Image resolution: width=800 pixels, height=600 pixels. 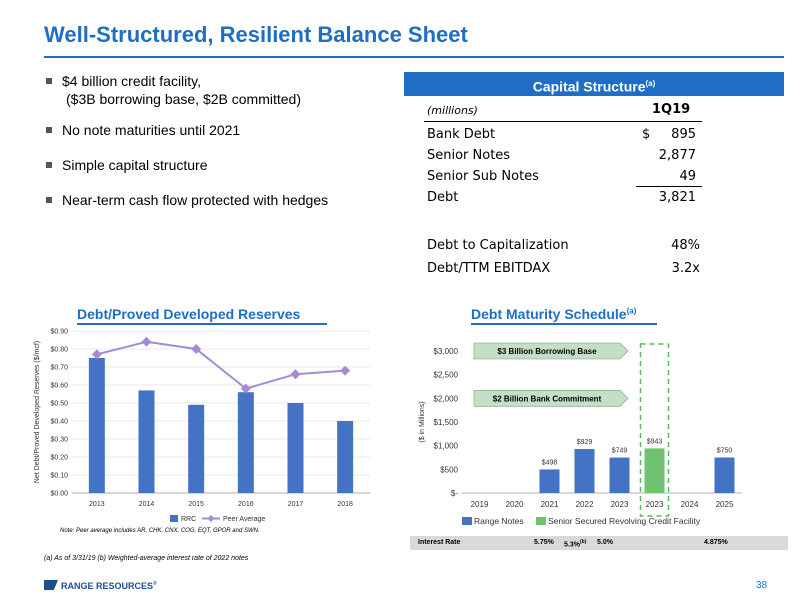 What do you see at coordinates (499, 521) in the screenshot?
I see `legend-label-range-notes: Range Notes` at bounding box center [499, 521].